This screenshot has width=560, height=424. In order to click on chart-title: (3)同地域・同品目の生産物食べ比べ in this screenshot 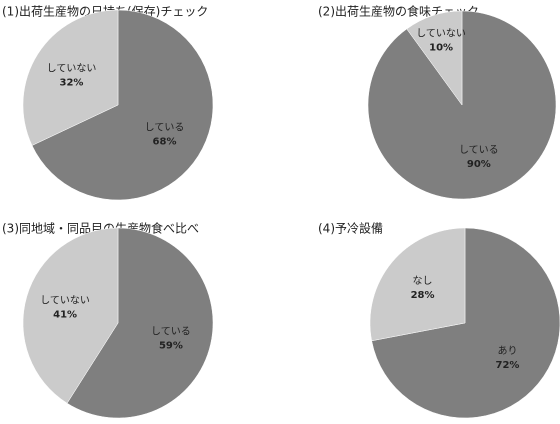, I will do `click(100, 228)`.